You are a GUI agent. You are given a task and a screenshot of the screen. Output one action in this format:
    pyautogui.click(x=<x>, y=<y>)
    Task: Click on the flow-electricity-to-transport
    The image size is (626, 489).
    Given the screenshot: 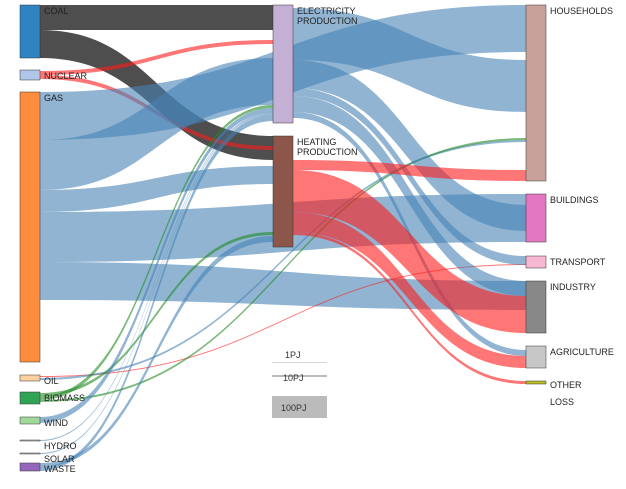 What is the action you would take?
    pyautogui.click(x=409, y=176)
    